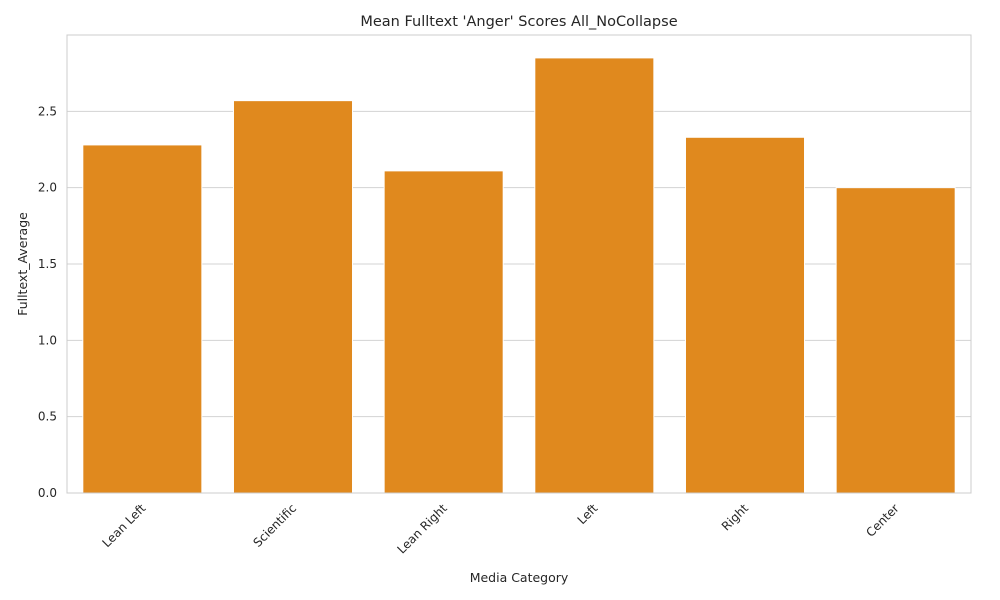 This screenshot has height=600, width=1000. I want to click on y-tick-label: 2.5, so click(47, 111).